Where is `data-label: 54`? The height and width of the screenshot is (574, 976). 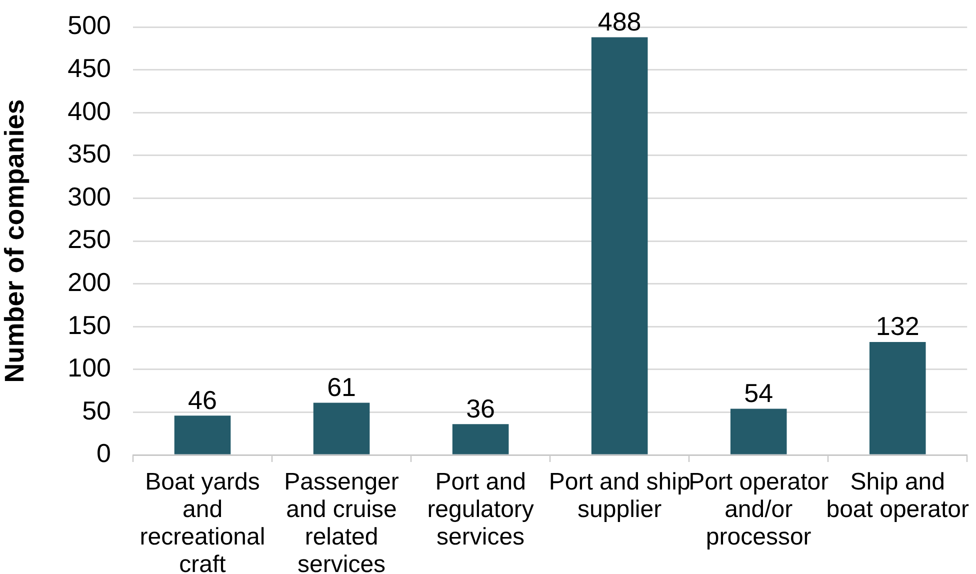
data-label: 54 is located at coordinates (759, 393).